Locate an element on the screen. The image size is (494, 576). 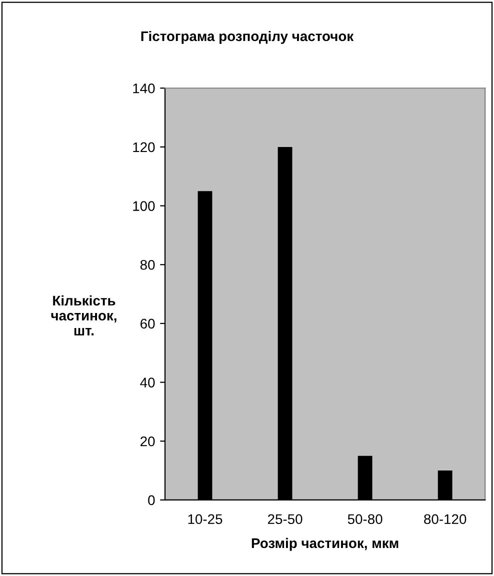
x-tick-label: 80-120 is located at coordinates (445, 519).